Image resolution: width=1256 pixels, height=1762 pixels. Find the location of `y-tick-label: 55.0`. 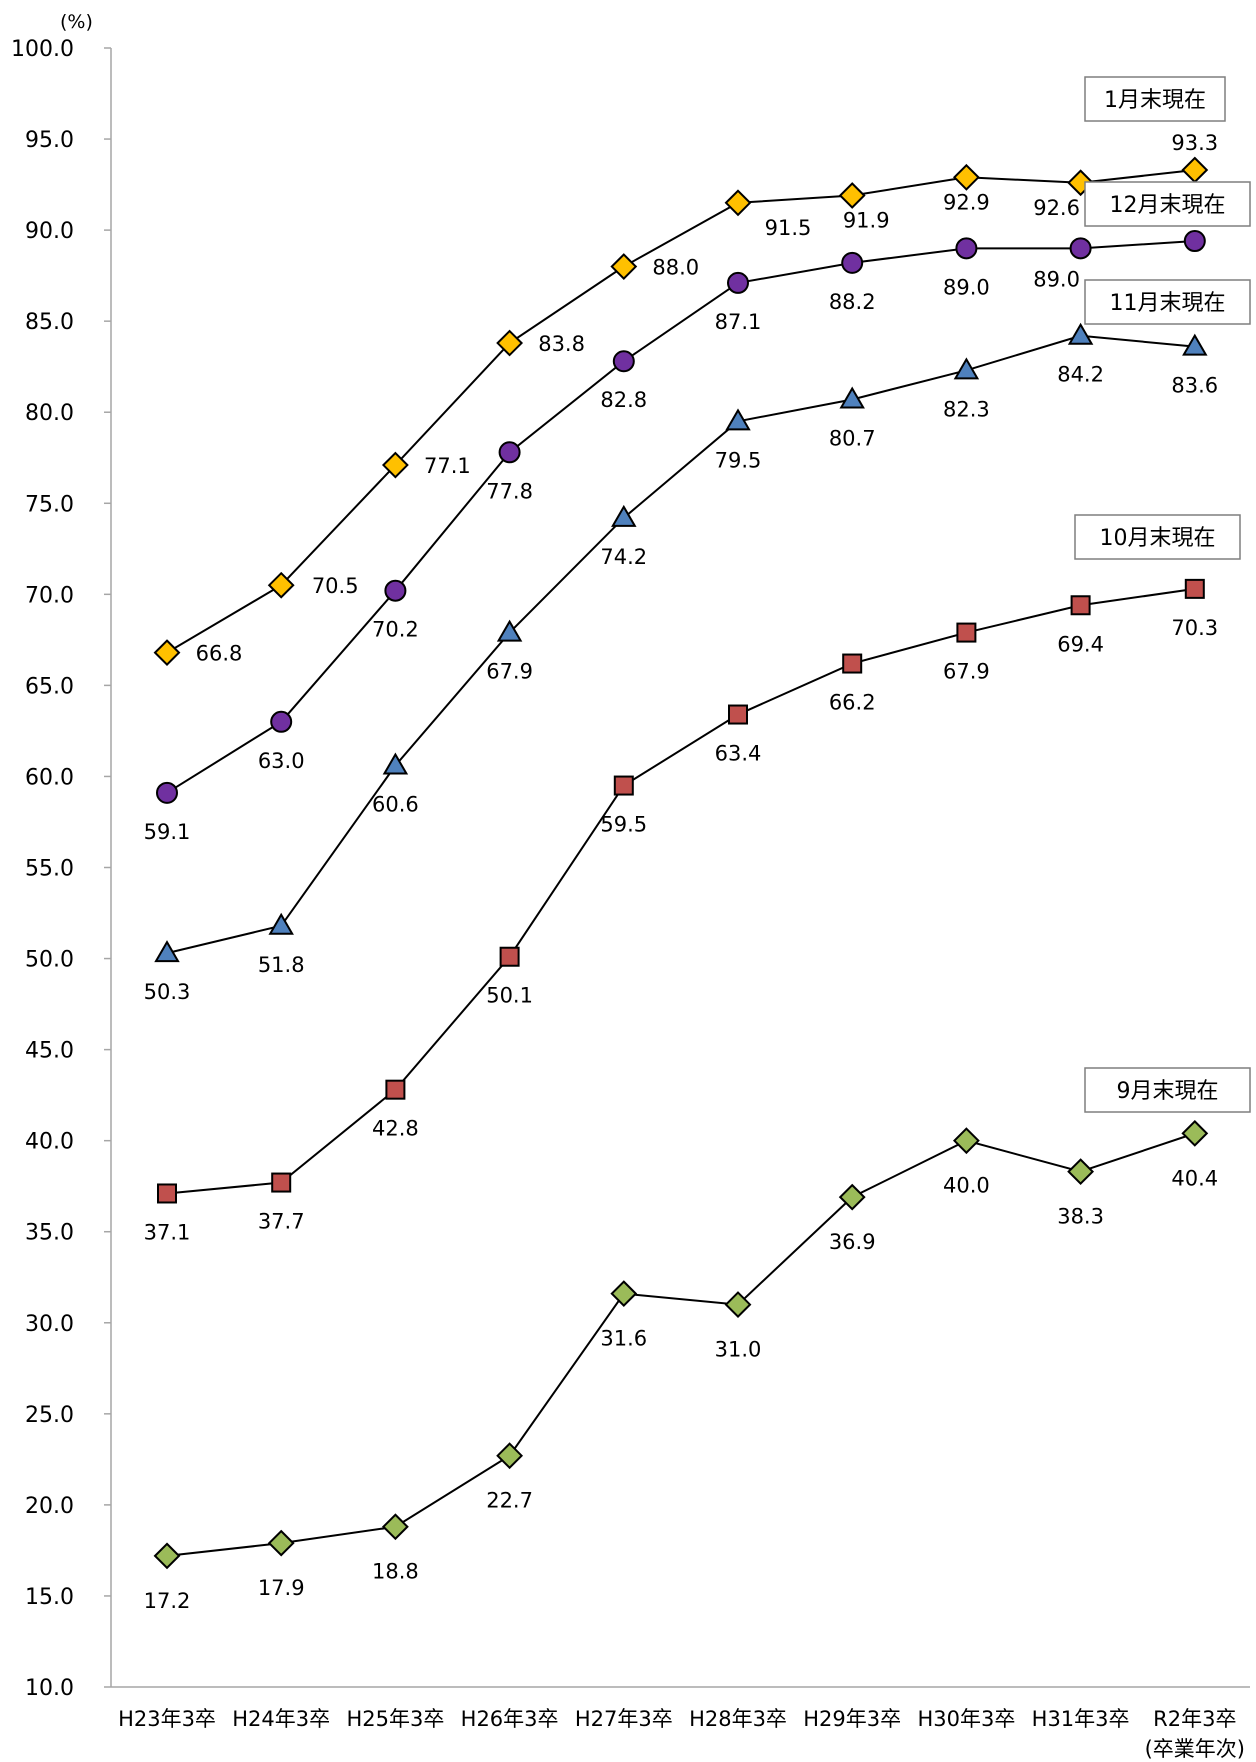

y-tick-label: 55.0 is located at coordinates (49, 869).